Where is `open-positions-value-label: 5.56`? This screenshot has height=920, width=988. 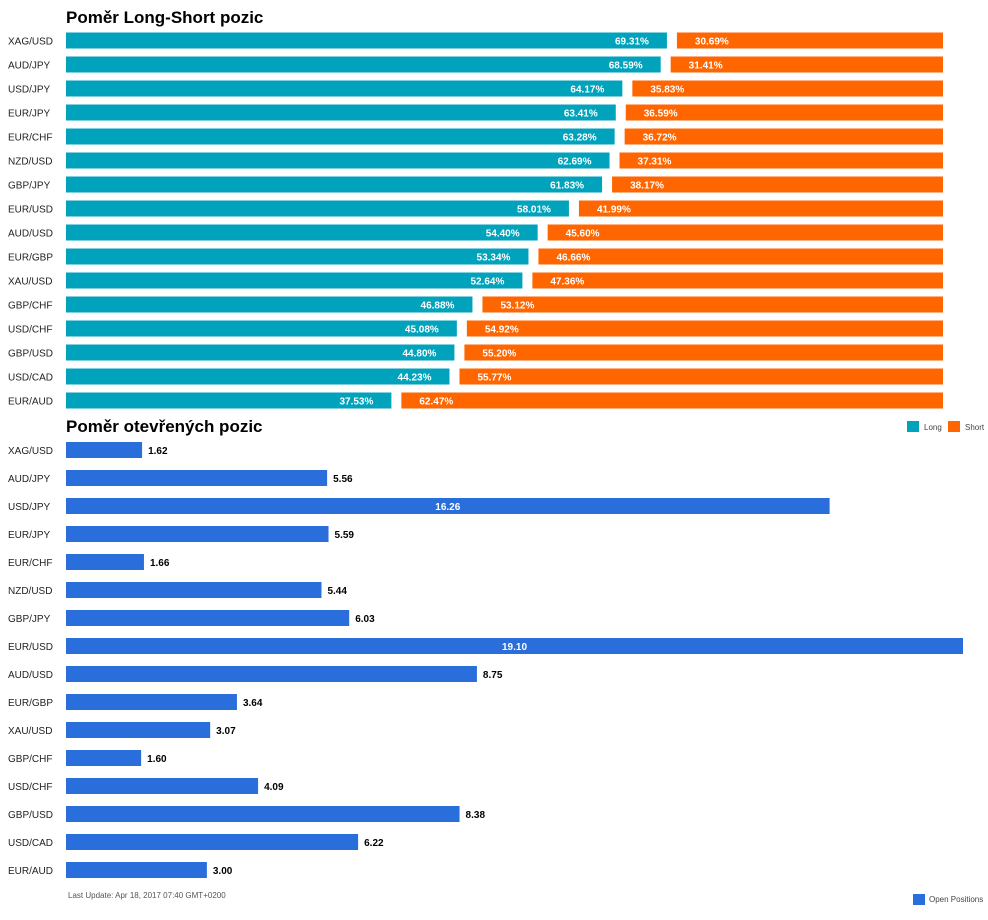 open-positions-value-label: 5.56 is located at coordinates (343, 479).